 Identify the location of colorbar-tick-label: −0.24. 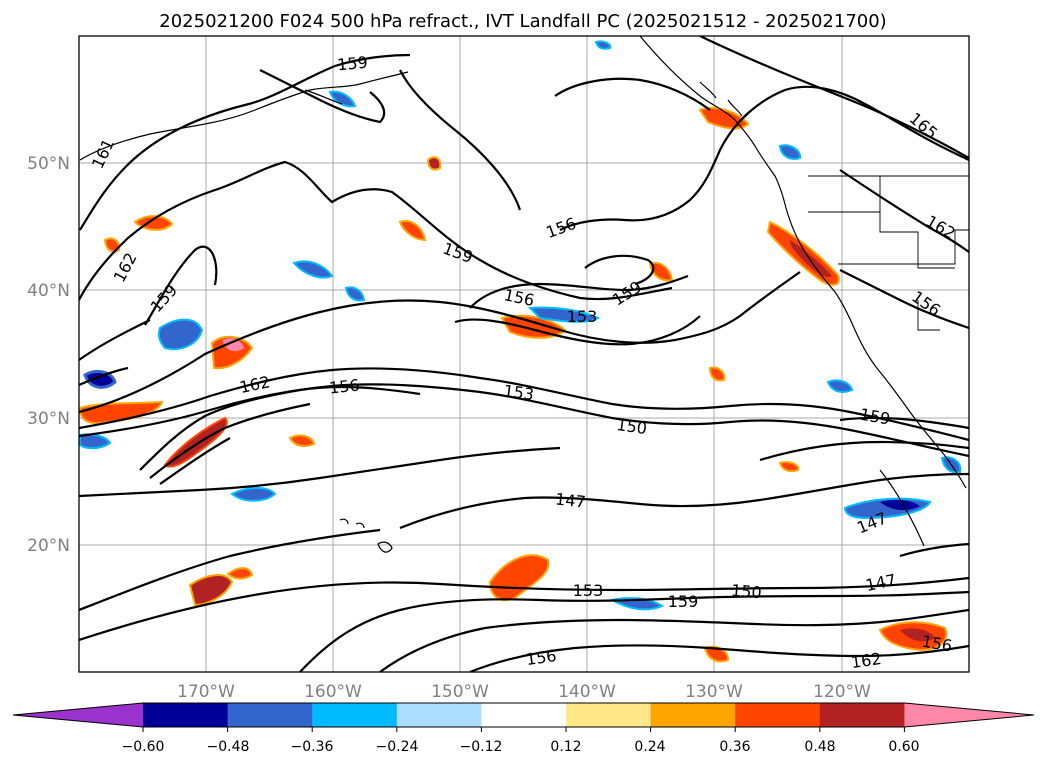
(397, 747).